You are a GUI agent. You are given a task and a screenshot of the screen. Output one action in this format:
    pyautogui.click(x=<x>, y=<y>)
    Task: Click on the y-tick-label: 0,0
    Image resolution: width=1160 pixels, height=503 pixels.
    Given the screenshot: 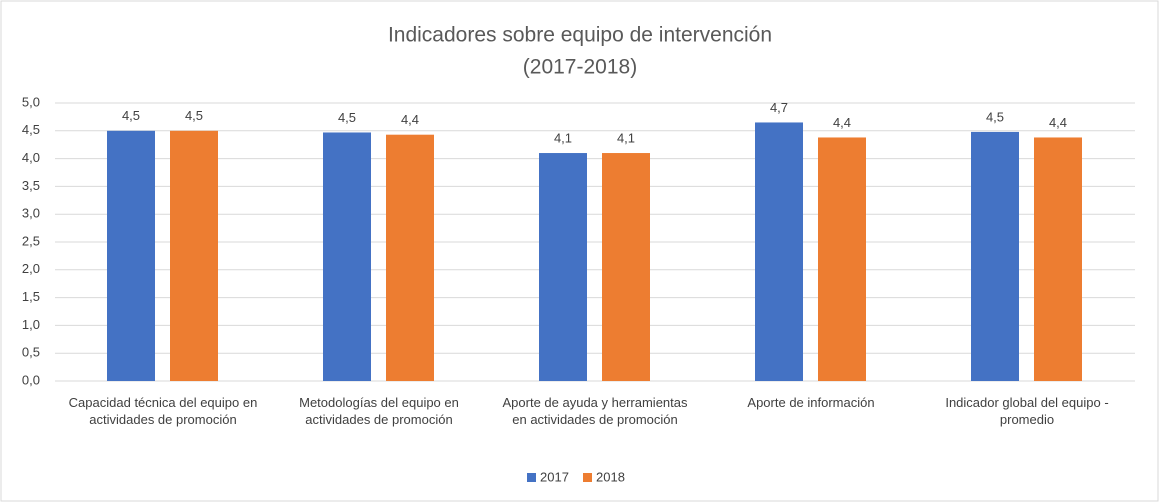 What is the action you would take?
    pyautogui.click(x=31, y=379)
    